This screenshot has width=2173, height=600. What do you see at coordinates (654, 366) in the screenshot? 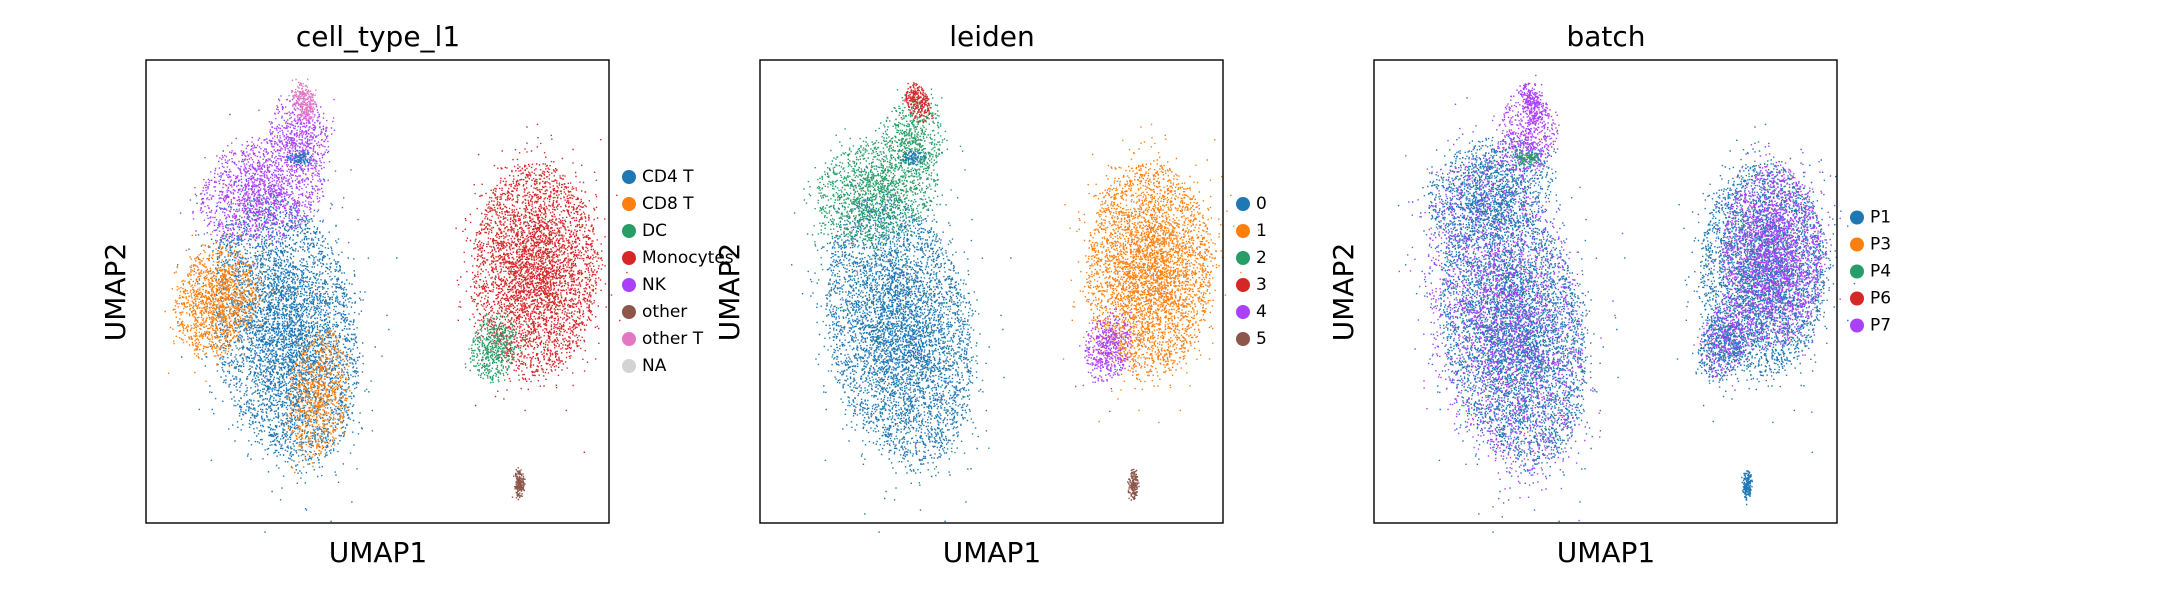
I see `legend-label: NA` at bounding box center [654, 366].